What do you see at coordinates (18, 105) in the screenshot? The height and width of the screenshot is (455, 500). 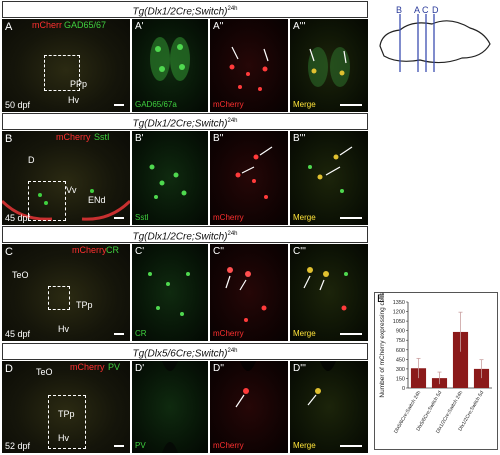 I see `age-label: 50 dpf` at bounding box center [18, 105].